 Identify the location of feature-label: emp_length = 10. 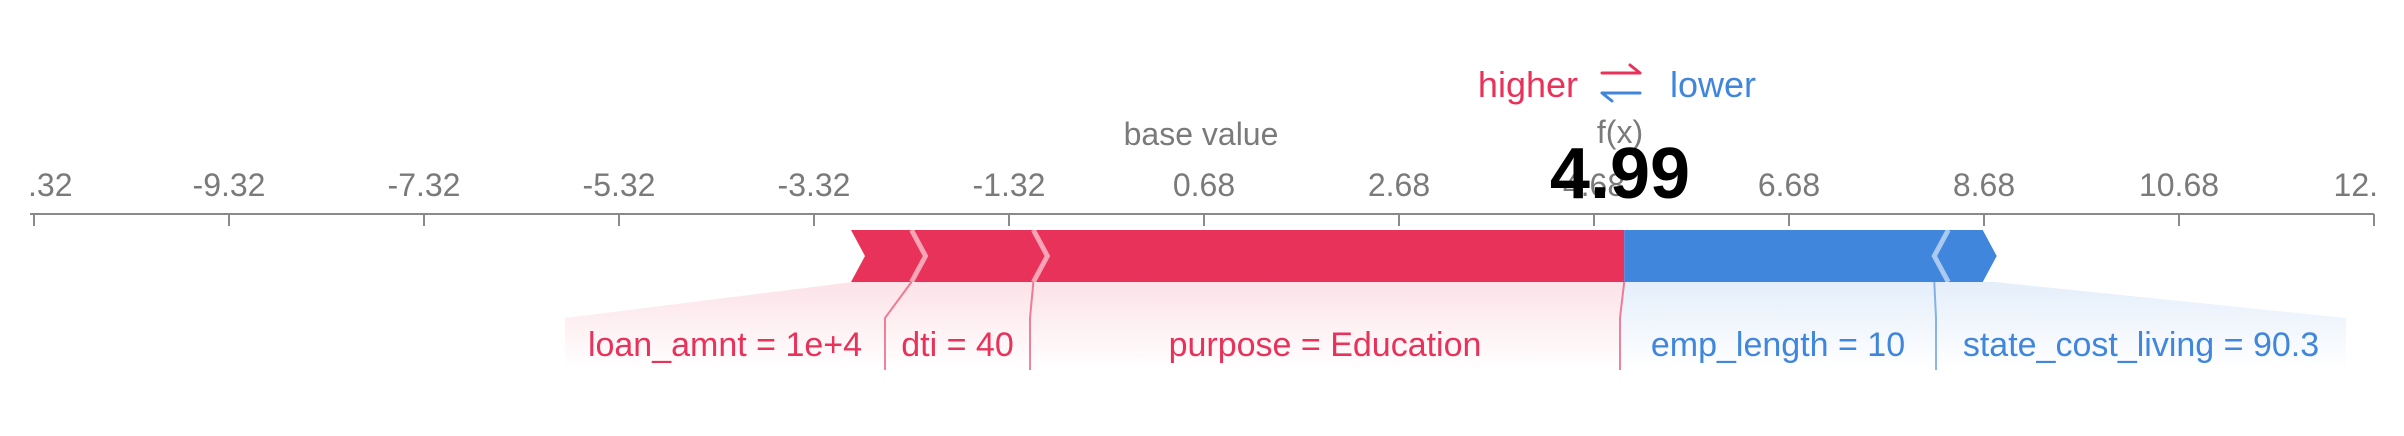
(1778, 345).